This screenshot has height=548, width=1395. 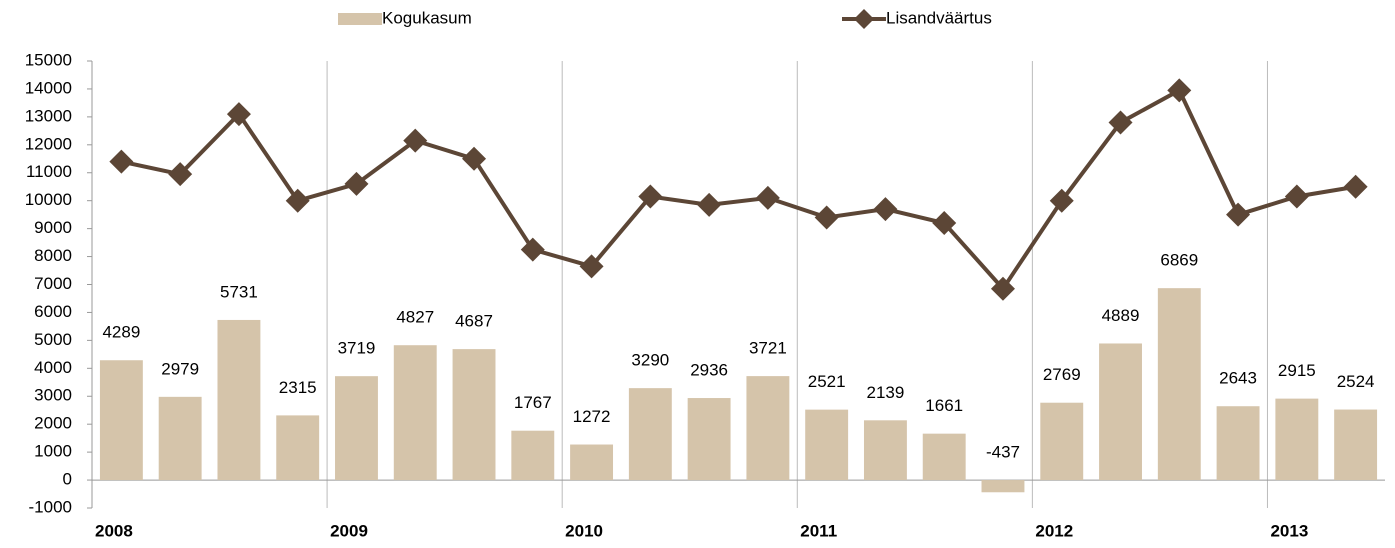 I want to click on y-tick-label: 1000, so click(x=53, y=451).